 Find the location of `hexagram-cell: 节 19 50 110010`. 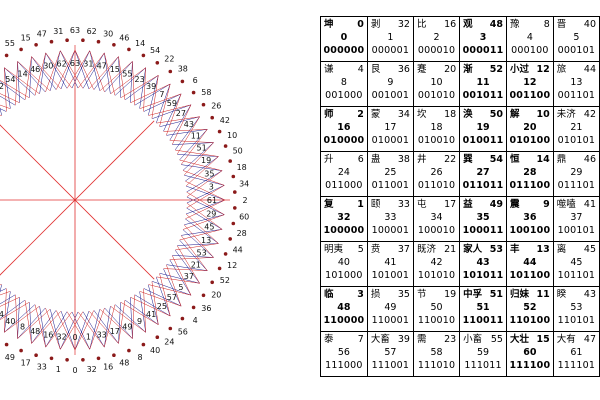

hexagram-cell: 节 19 50 110010 is located at coordinates (436, 309).